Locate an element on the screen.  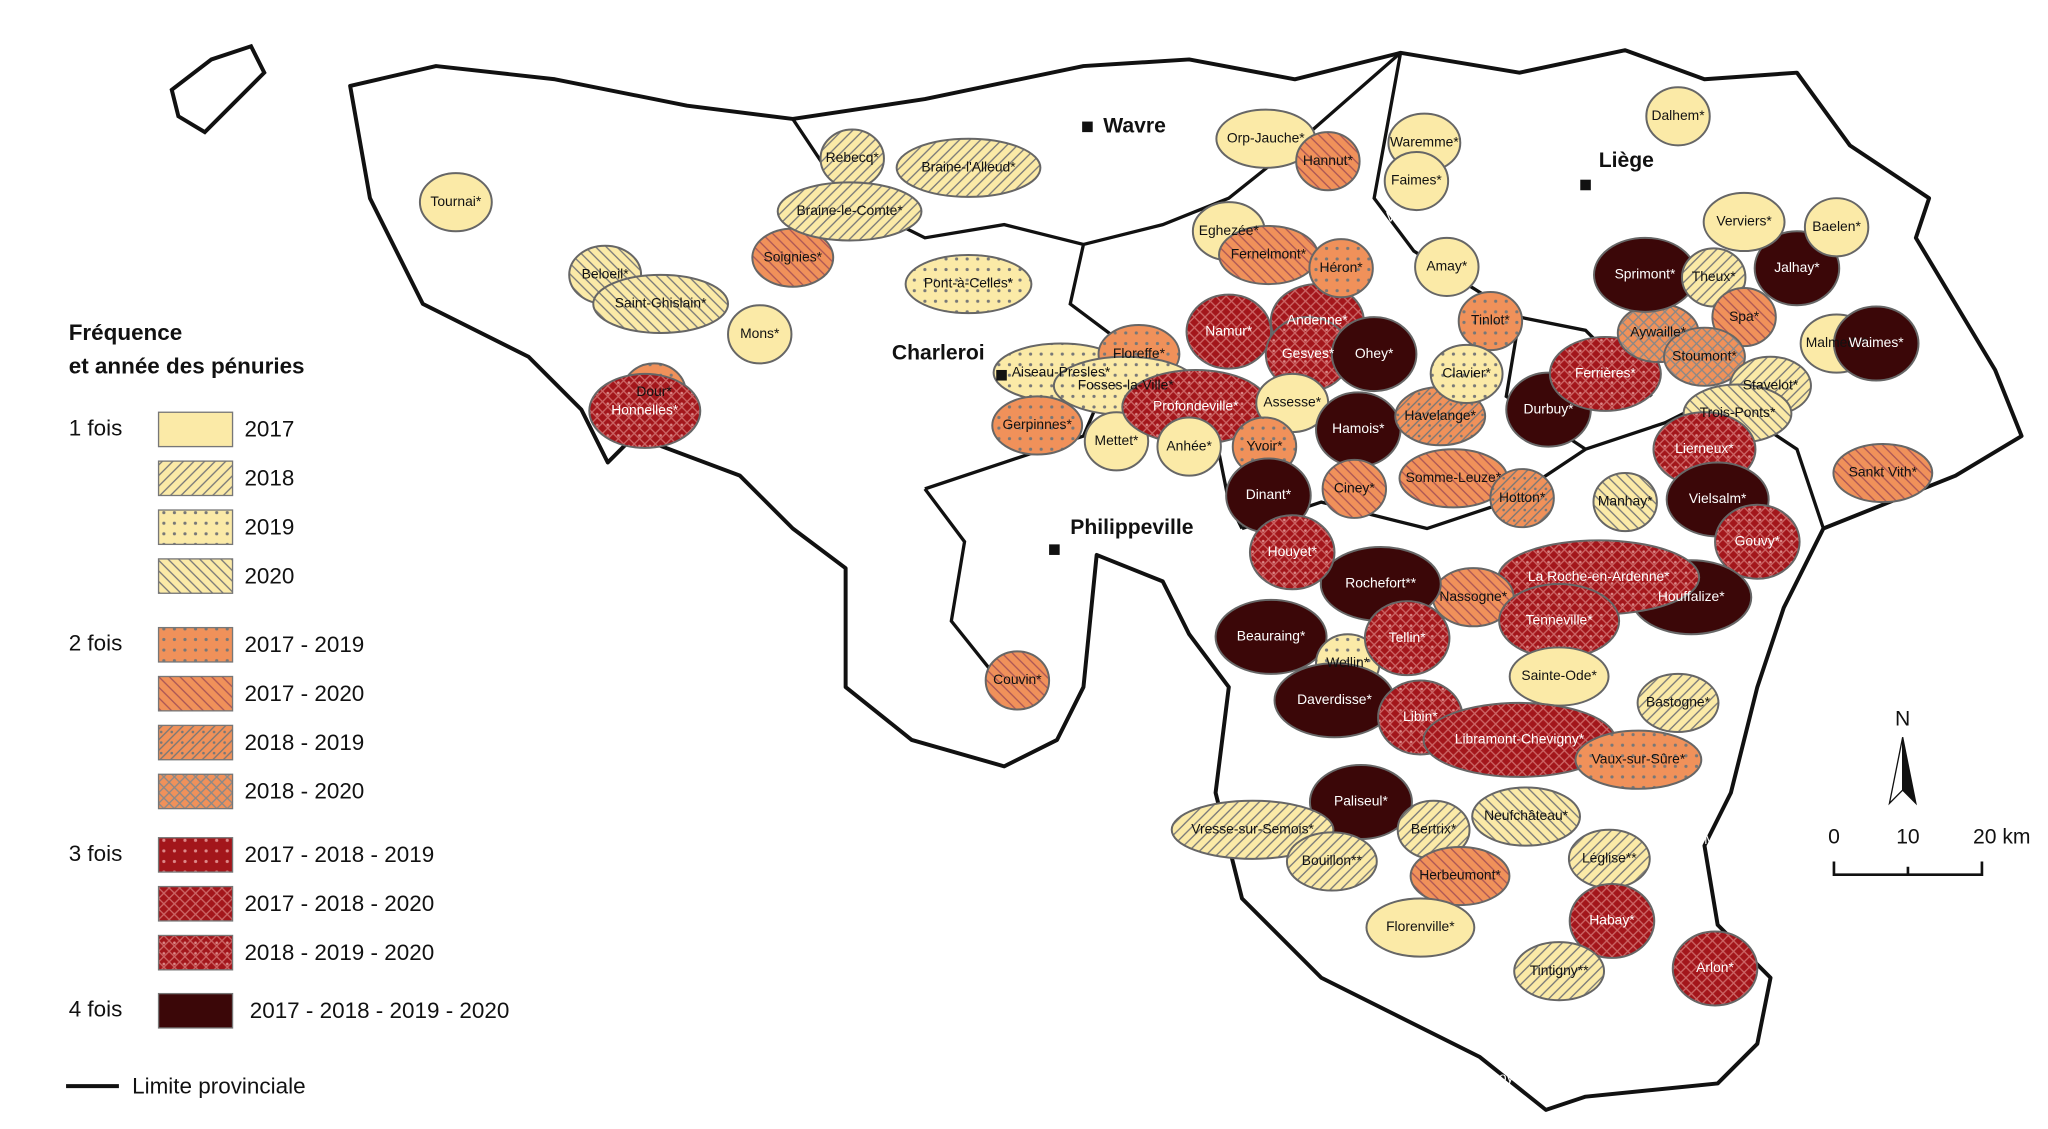
commune-label: Wellin* is located at coordinates (1347, 662).